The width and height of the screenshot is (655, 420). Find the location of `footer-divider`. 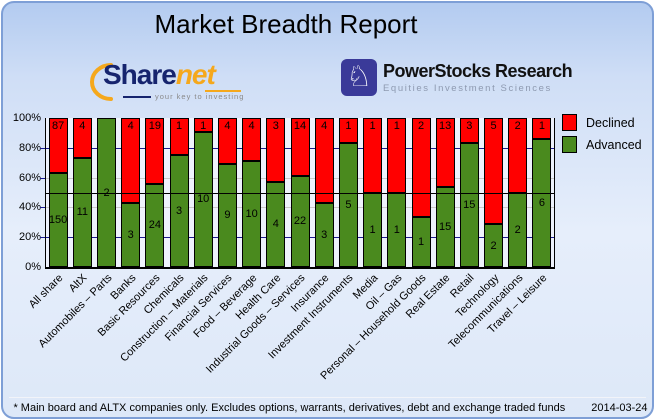

footer-divider is located at coordinates (327, 397).